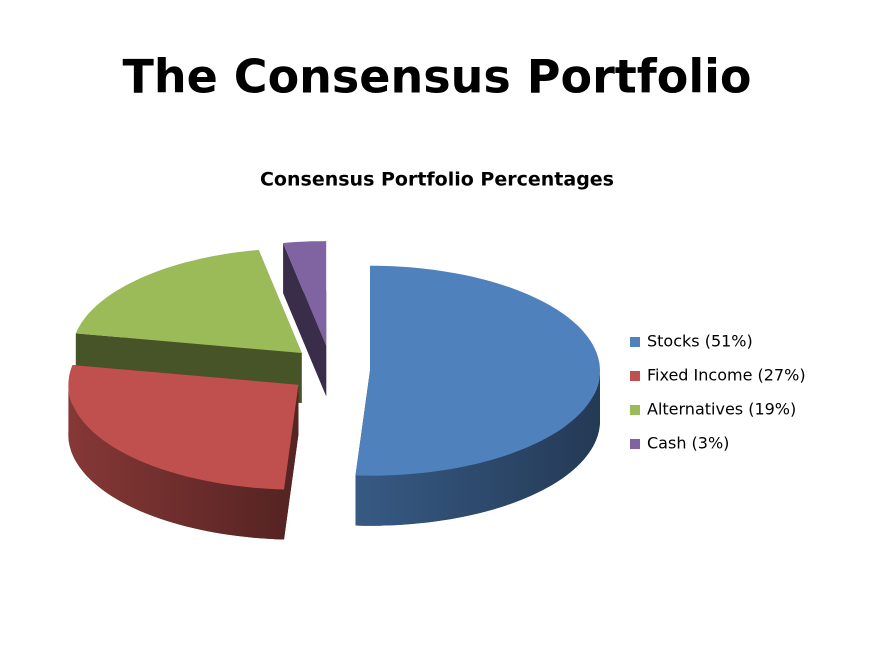 The height and width of the screenshot is (658, 875). I want to click on legend-label: Alternatives (19%), so click(721, 409).